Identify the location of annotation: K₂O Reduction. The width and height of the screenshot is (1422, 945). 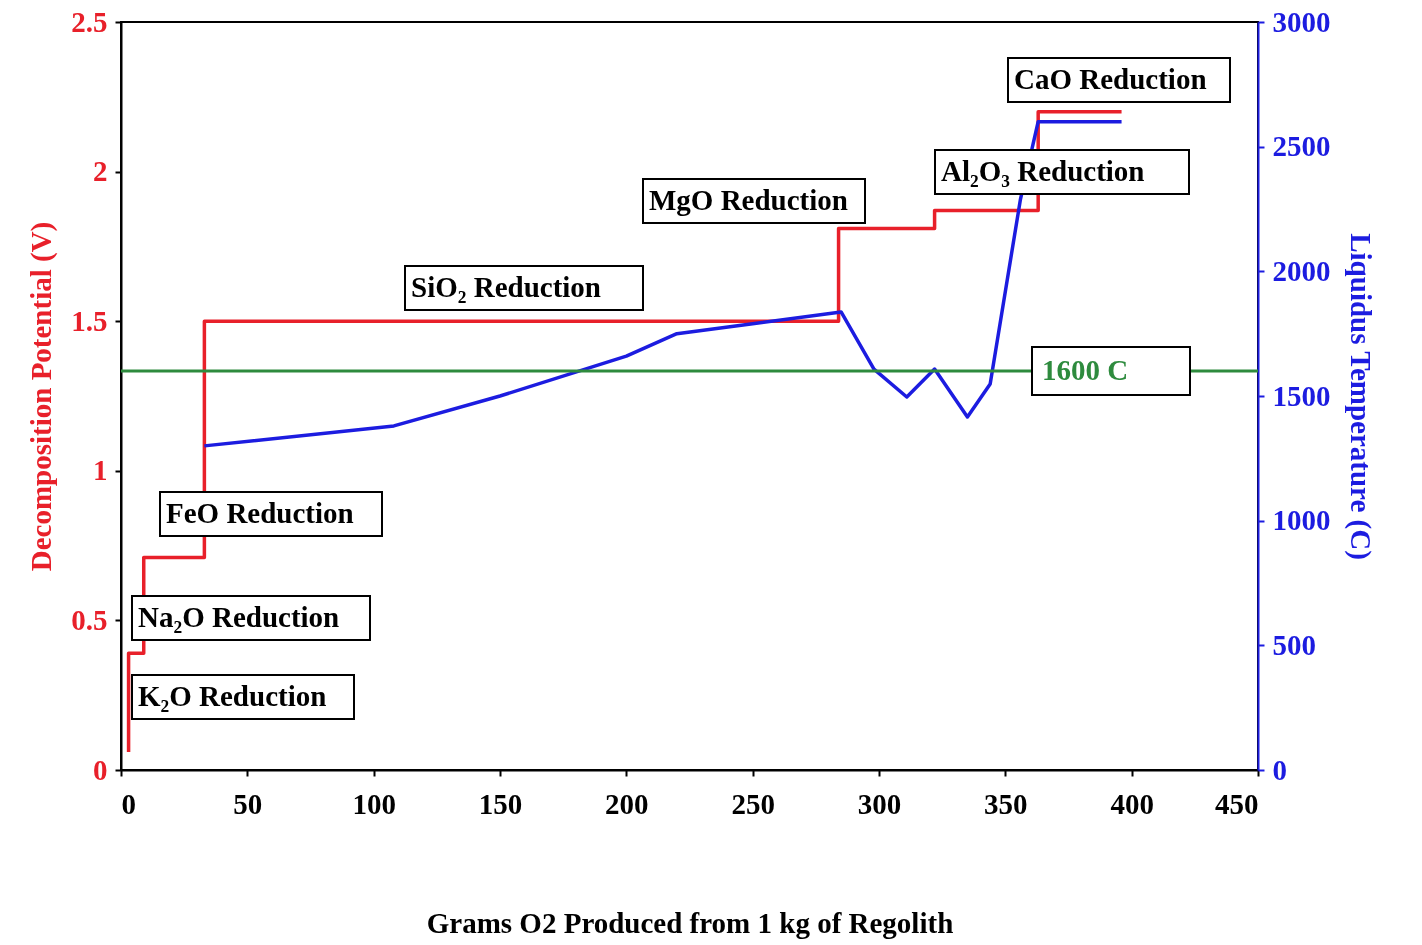
(232, 696).